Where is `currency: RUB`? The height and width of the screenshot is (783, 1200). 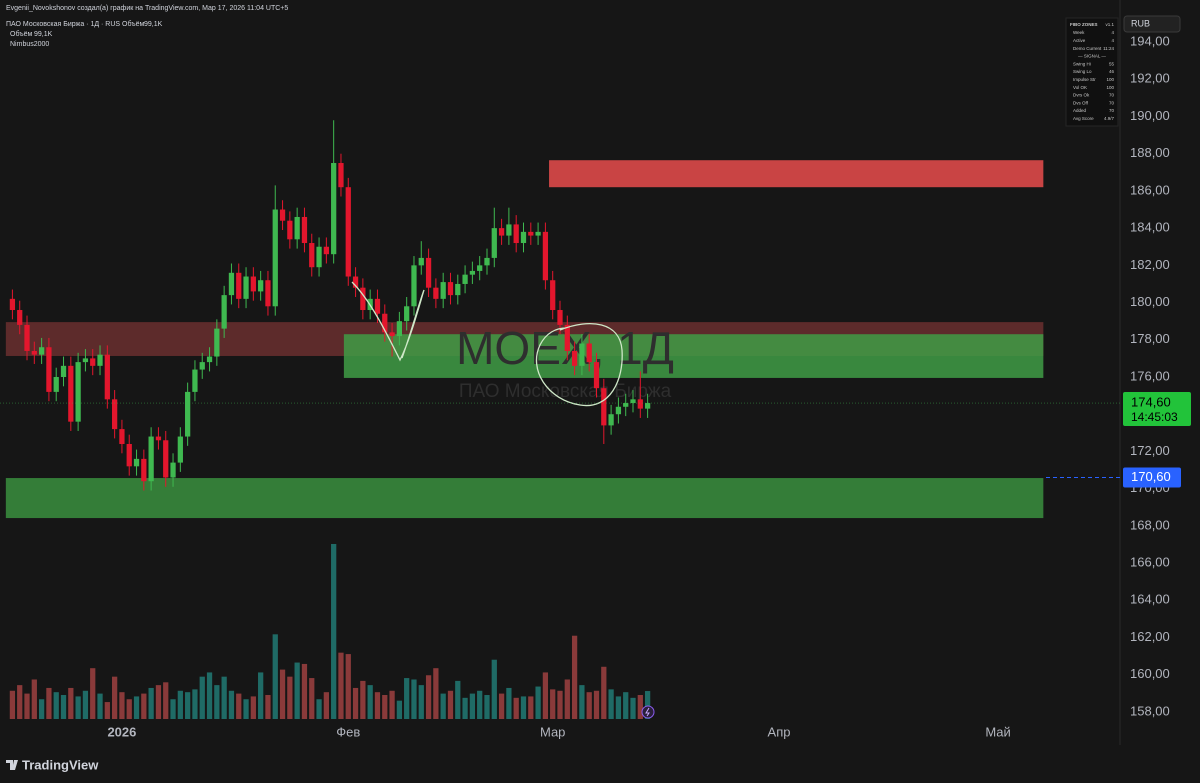 currency: RUB is located at coordinates (1140, 23).